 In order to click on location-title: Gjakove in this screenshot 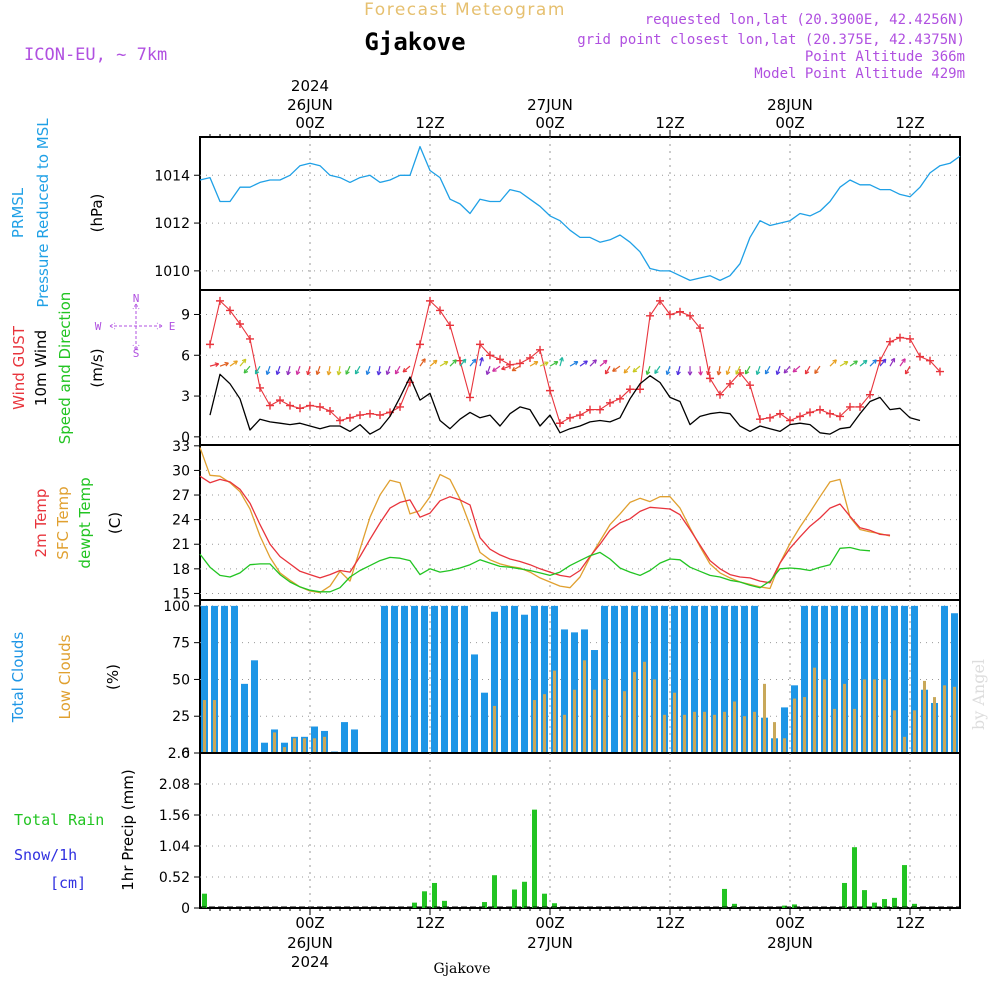, I will do `click(414, 42)`.